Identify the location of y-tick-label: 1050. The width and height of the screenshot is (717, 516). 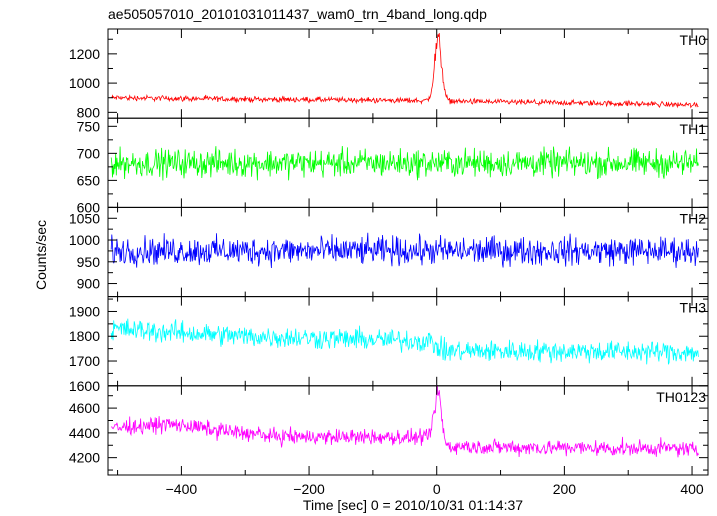
(84, 218).